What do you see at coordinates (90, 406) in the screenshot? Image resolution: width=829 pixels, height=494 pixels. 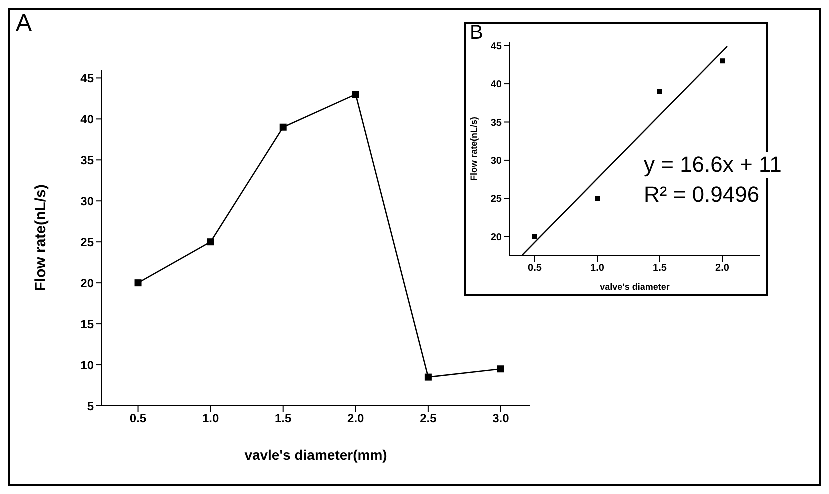 I see `y-tick-label: 5` at bounding box center [90, 406].